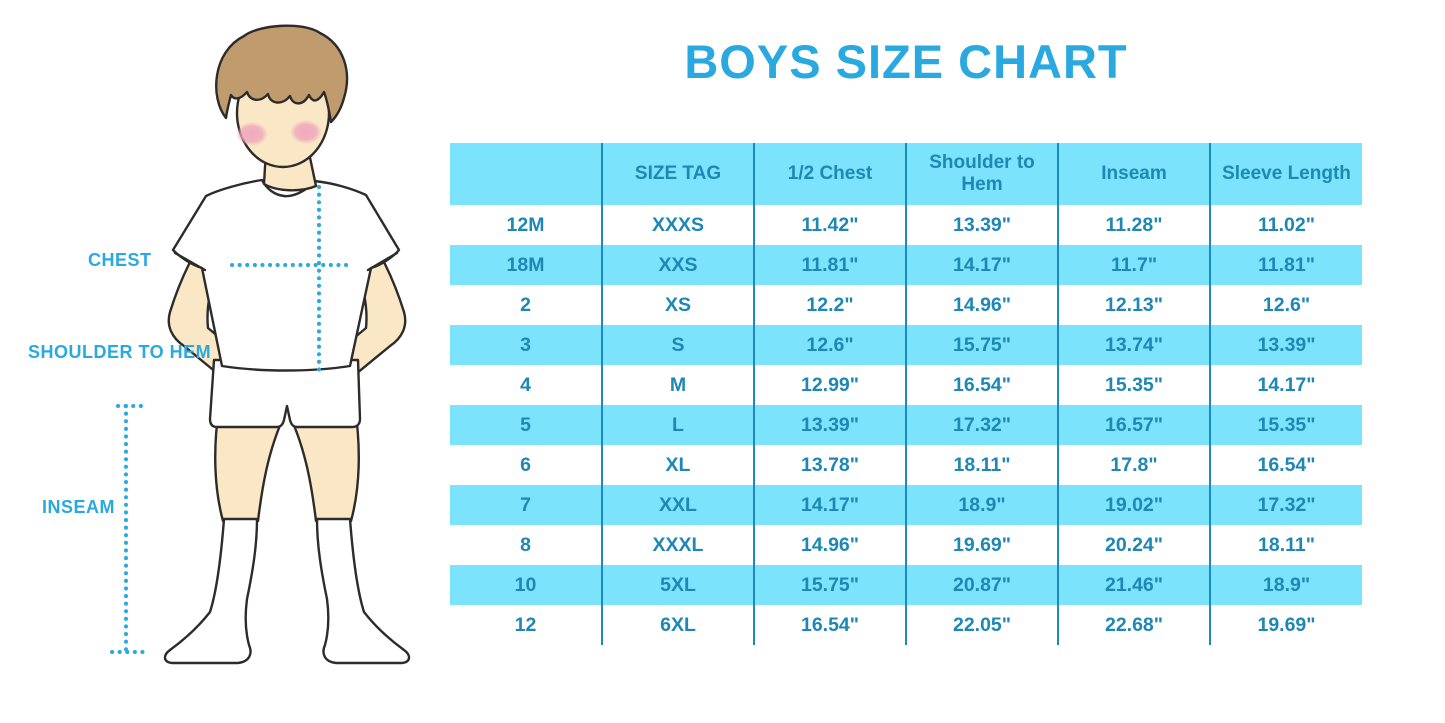 The width and height of the screenshot is (1445, 723). I want to click on col-header-1-2-chest: 1/2 Chest, so click(829, 174).